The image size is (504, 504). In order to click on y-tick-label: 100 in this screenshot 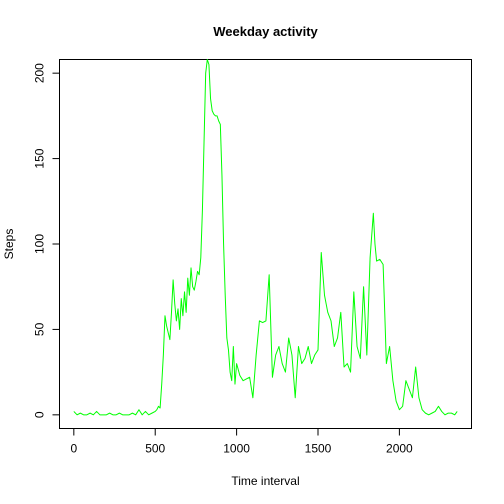, I will do `click(40, 244)`.